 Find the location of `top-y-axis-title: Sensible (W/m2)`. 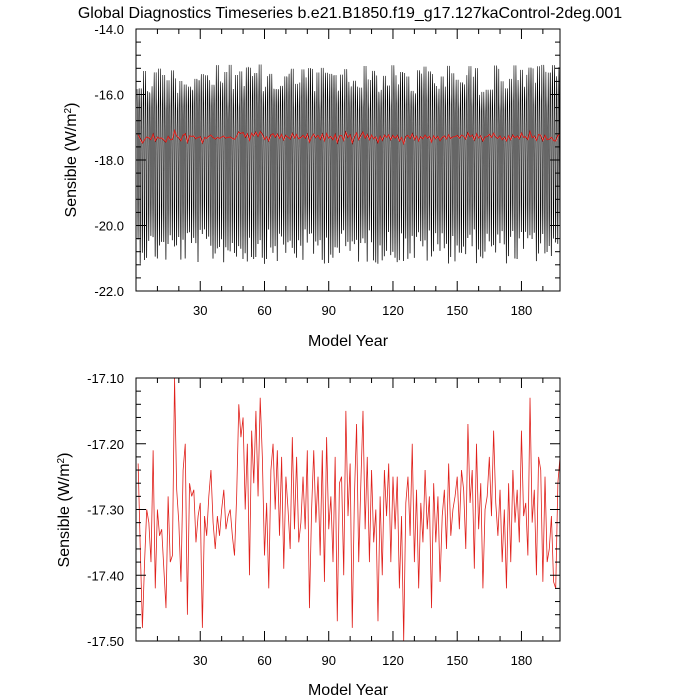

top-y-axis-title: Sensible (W/m2) is located at coordinates (72, 160).